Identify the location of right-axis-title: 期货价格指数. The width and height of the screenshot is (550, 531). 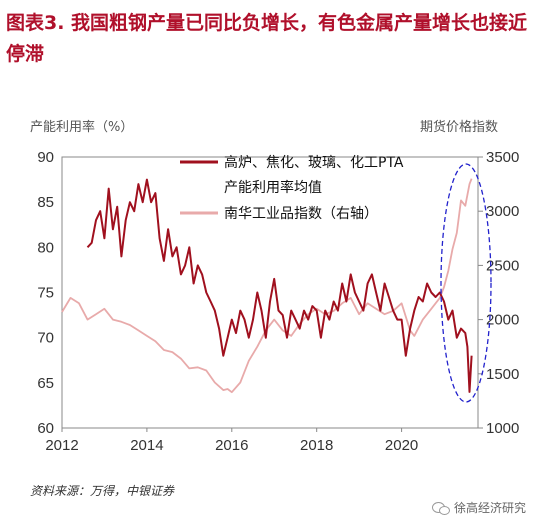
(459, 127).